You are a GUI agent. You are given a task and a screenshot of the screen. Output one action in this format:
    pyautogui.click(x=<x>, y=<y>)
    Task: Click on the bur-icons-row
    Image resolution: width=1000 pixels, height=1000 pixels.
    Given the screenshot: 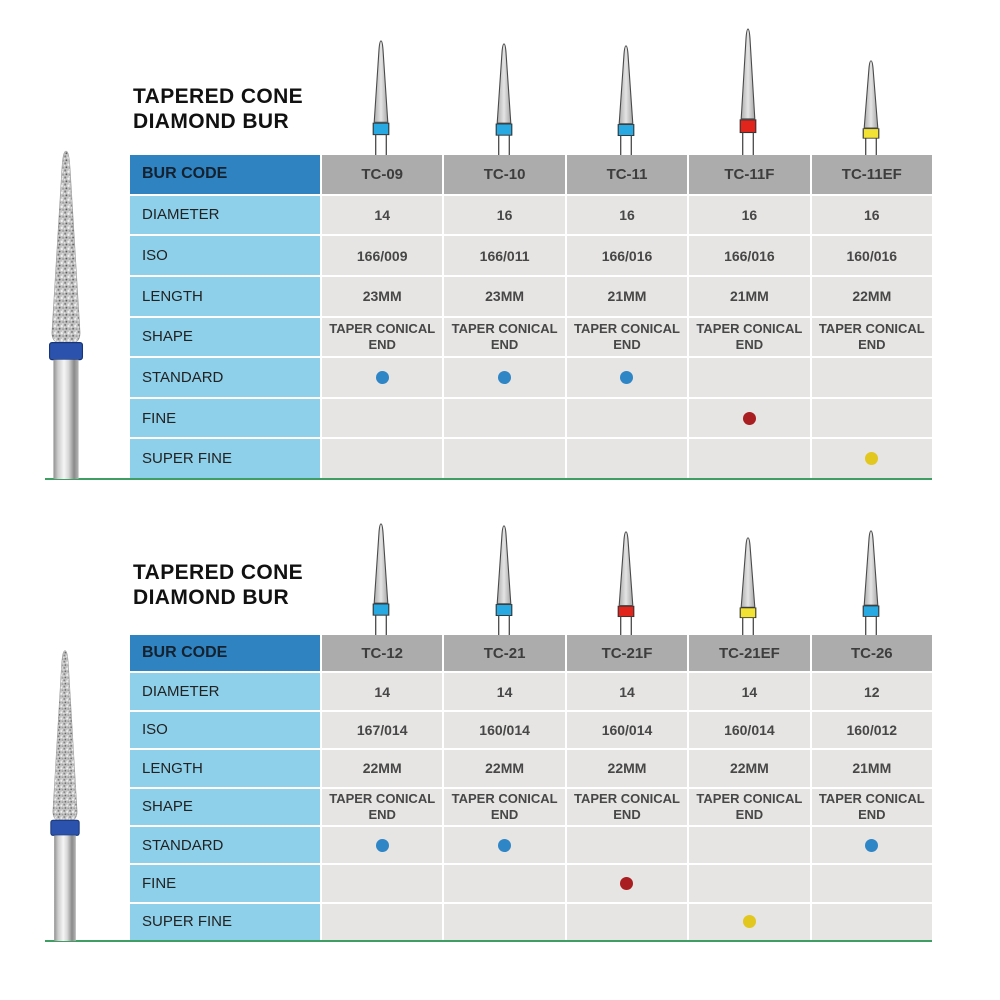 What is the action you would take?
    pyautogui.click(x=626, y=77)
    